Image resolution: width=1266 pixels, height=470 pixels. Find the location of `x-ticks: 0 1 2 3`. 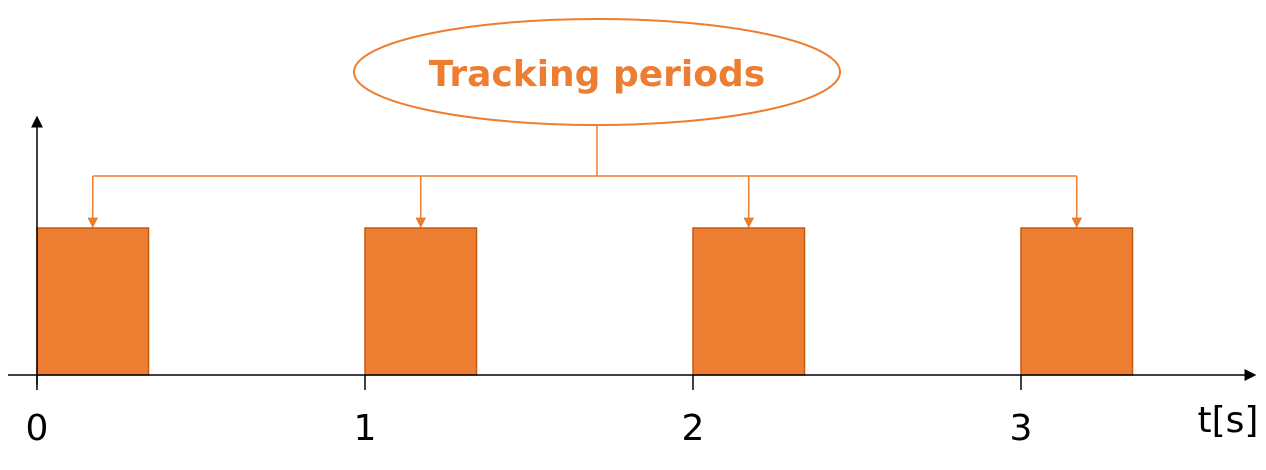

x-ticks: 0 1 2 3 is located at coordinates (529, 412).